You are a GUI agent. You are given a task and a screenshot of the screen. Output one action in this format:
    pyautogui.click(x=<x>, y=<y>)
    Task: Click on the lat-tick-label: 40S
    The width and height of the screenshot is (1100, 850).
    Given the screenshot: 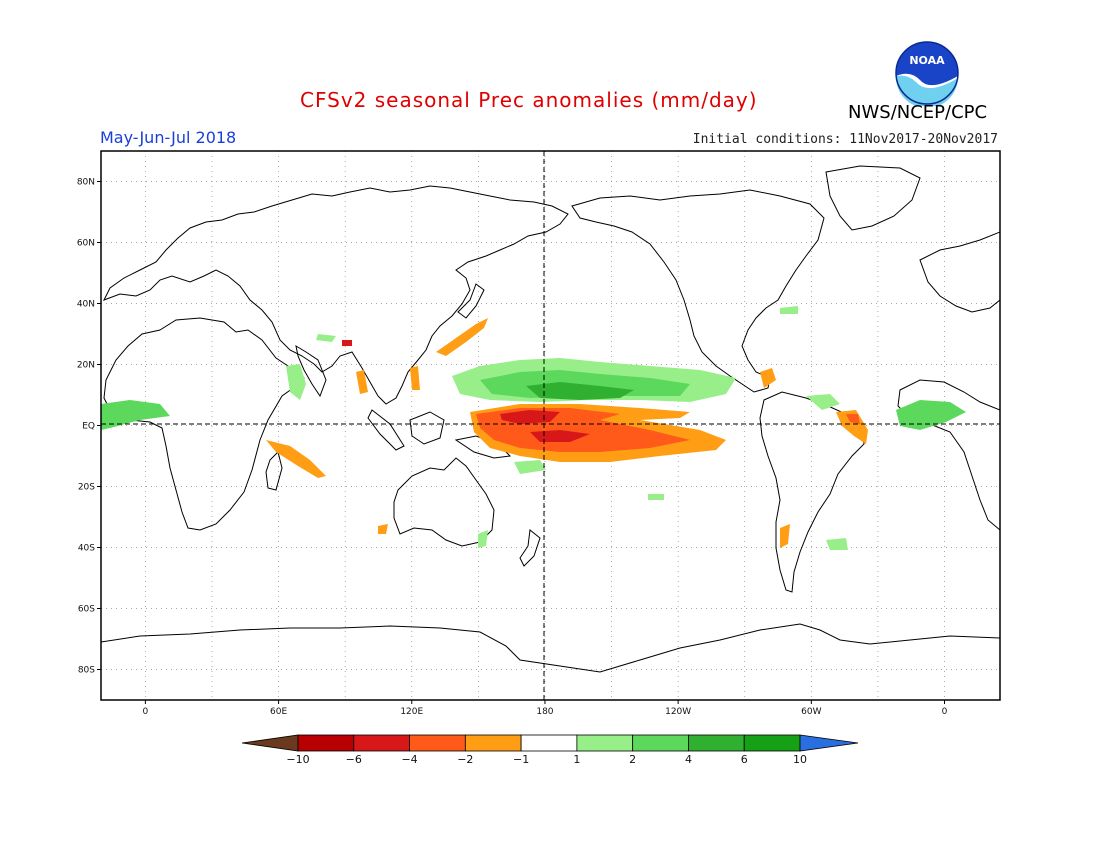 What is the action you would take?
    pyautogui.click(x=86, y=549)
    